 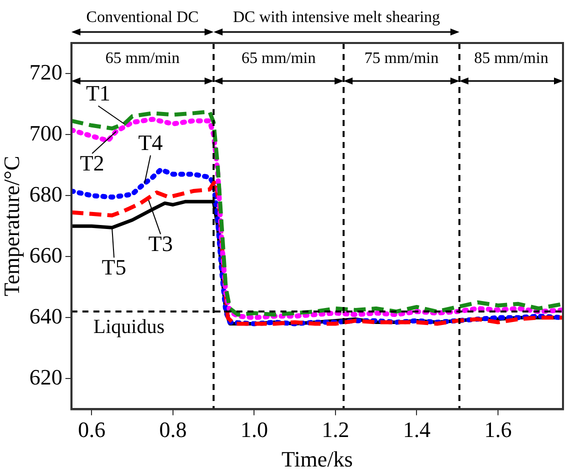 What do you see at coordinates (92, 163) in the screenshot?
I see `annotation: T2` at bounding box center [92, 163].